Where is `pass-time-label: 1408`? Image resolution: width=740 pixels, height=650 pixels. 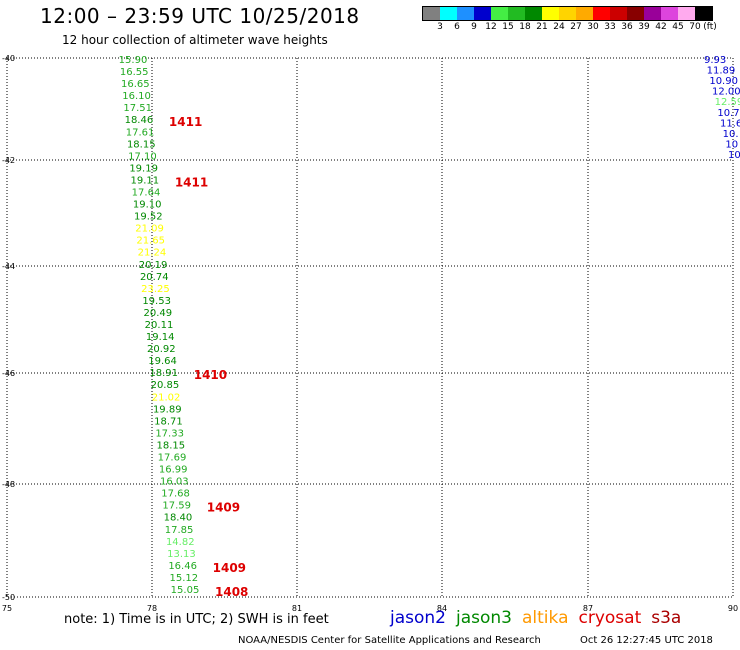
pass-time-label: 1408 is located at coordinates (231, 592).